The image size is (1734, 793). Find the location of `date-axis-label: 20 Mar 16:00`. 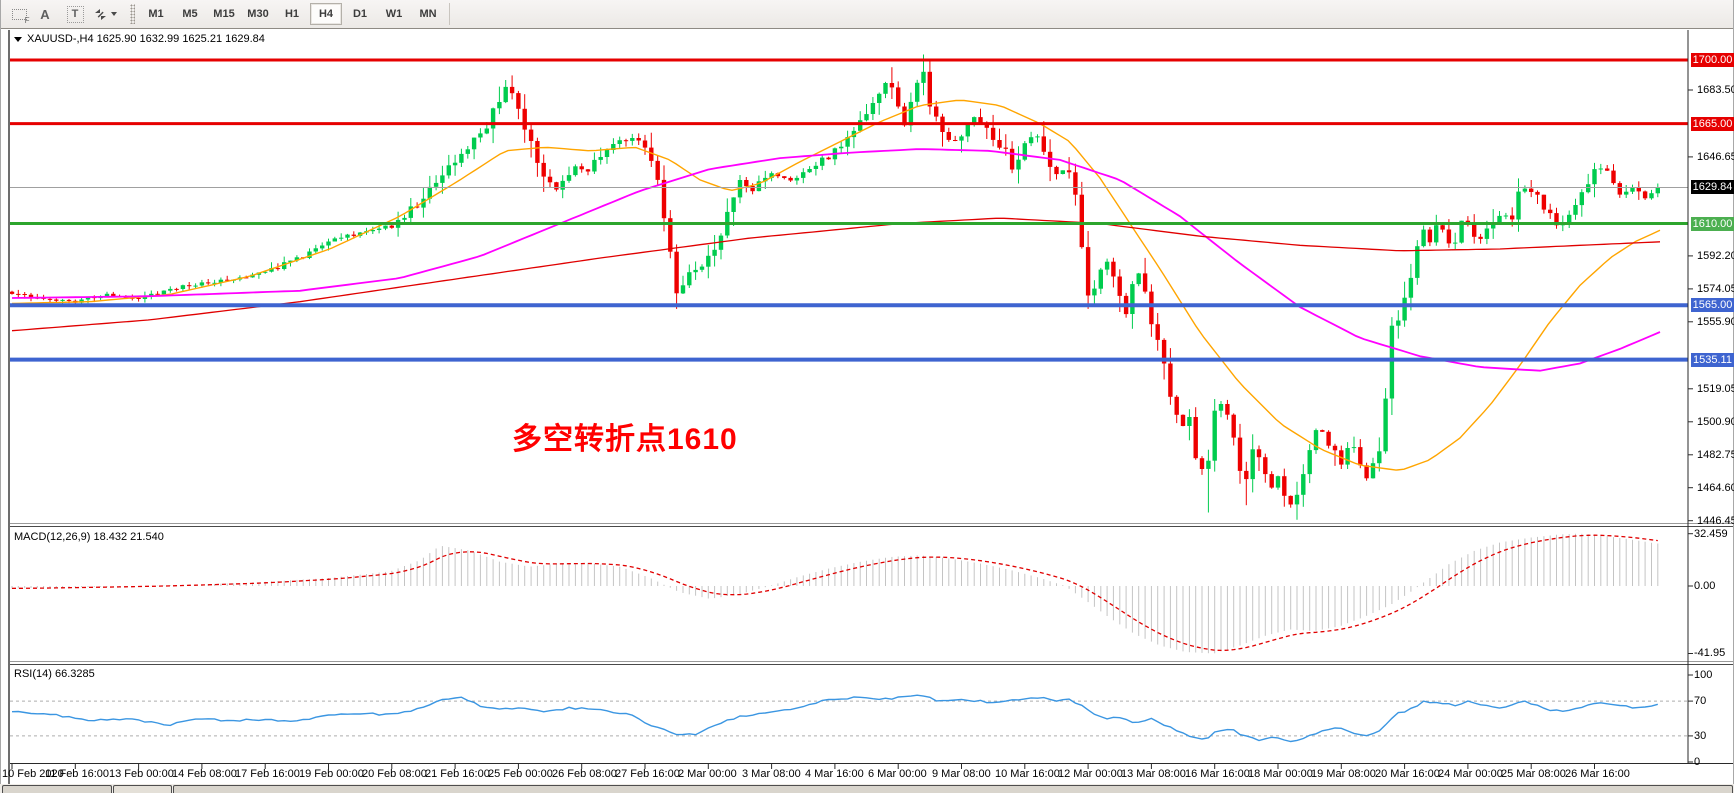

date-axis-label: 20 Mar 16:00 is located at coordinates (1407, 774).